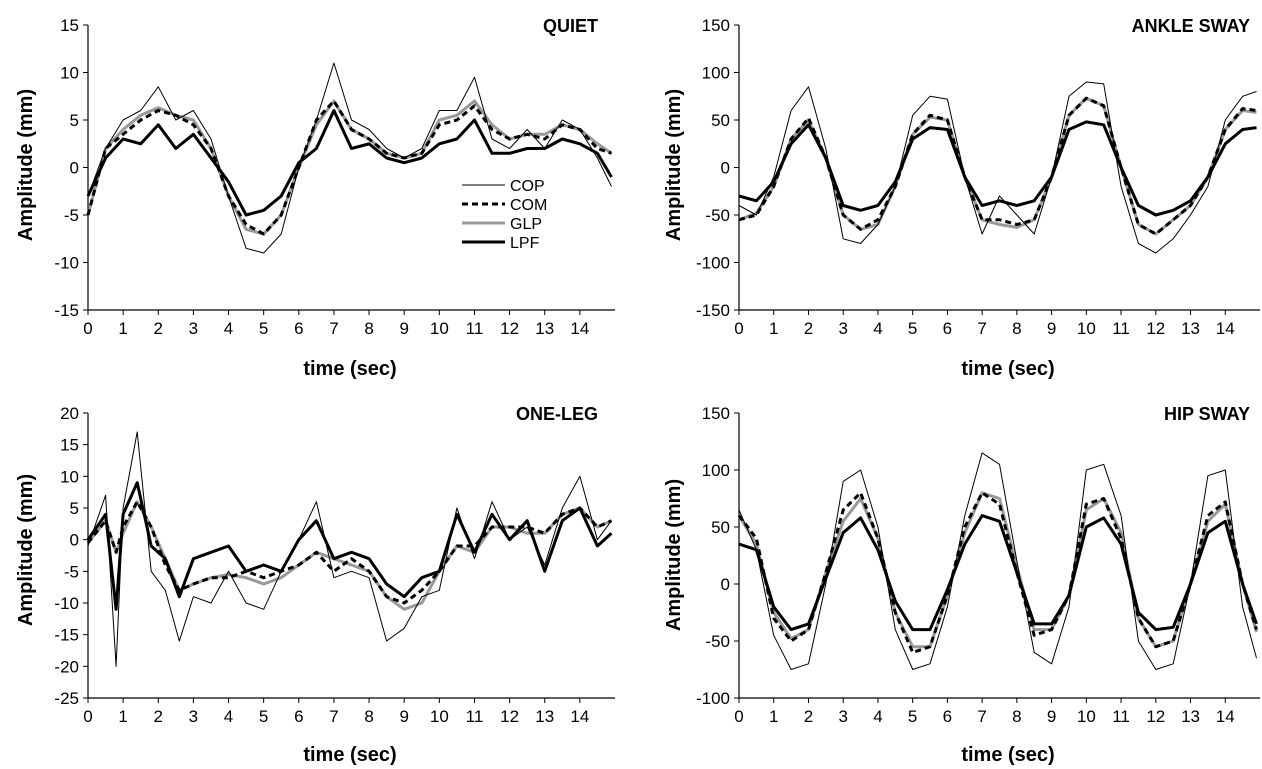 The image size is (1262, 769). What do you see at coordinates (570, 26) in the screenshot?
I see `panel-title: QUIET` at bounding box center [570, 26].